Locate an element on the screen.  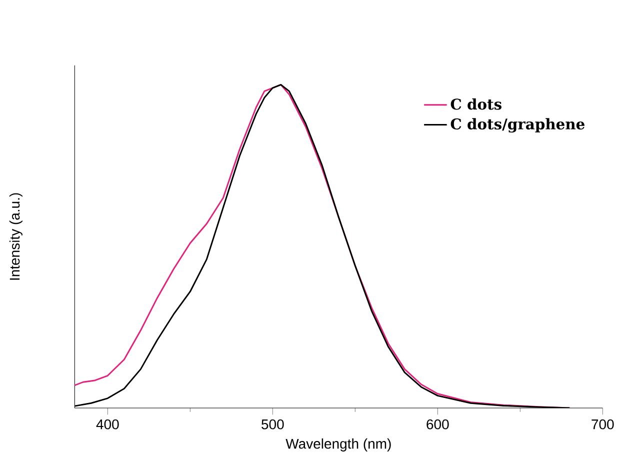
y-axis-title: Intensity (a.u.) is located at coordinates (15, 236).